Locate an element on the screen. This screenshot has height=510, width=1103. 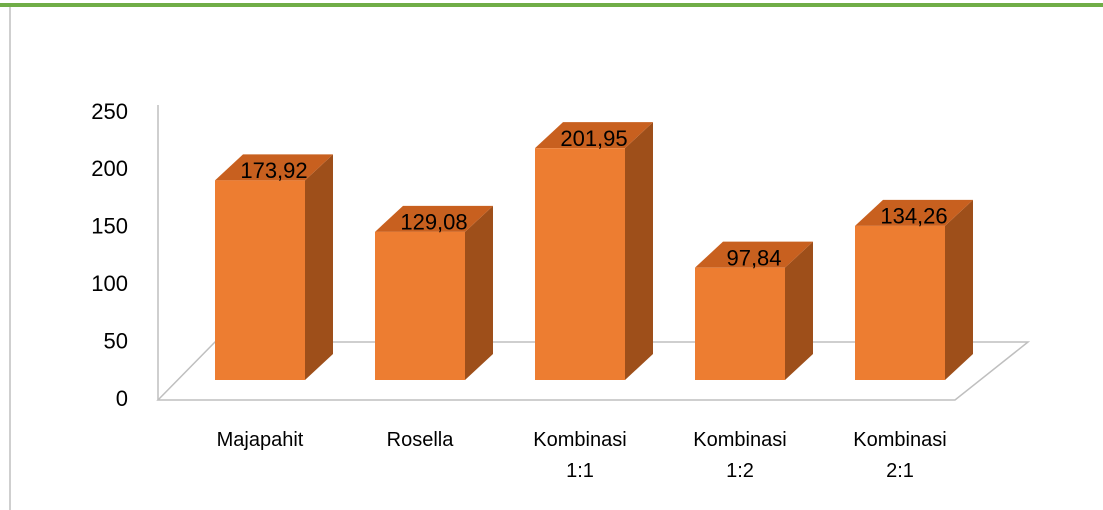
y-tick-label: 0 is located at coordinates (122, 398).